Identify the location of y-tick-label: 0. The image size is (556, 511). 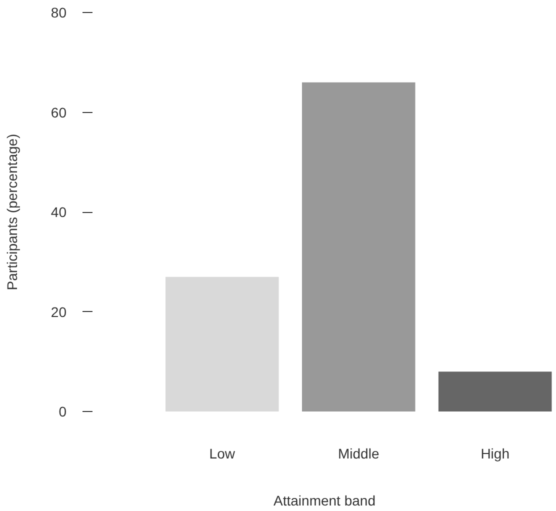
(62, 412).